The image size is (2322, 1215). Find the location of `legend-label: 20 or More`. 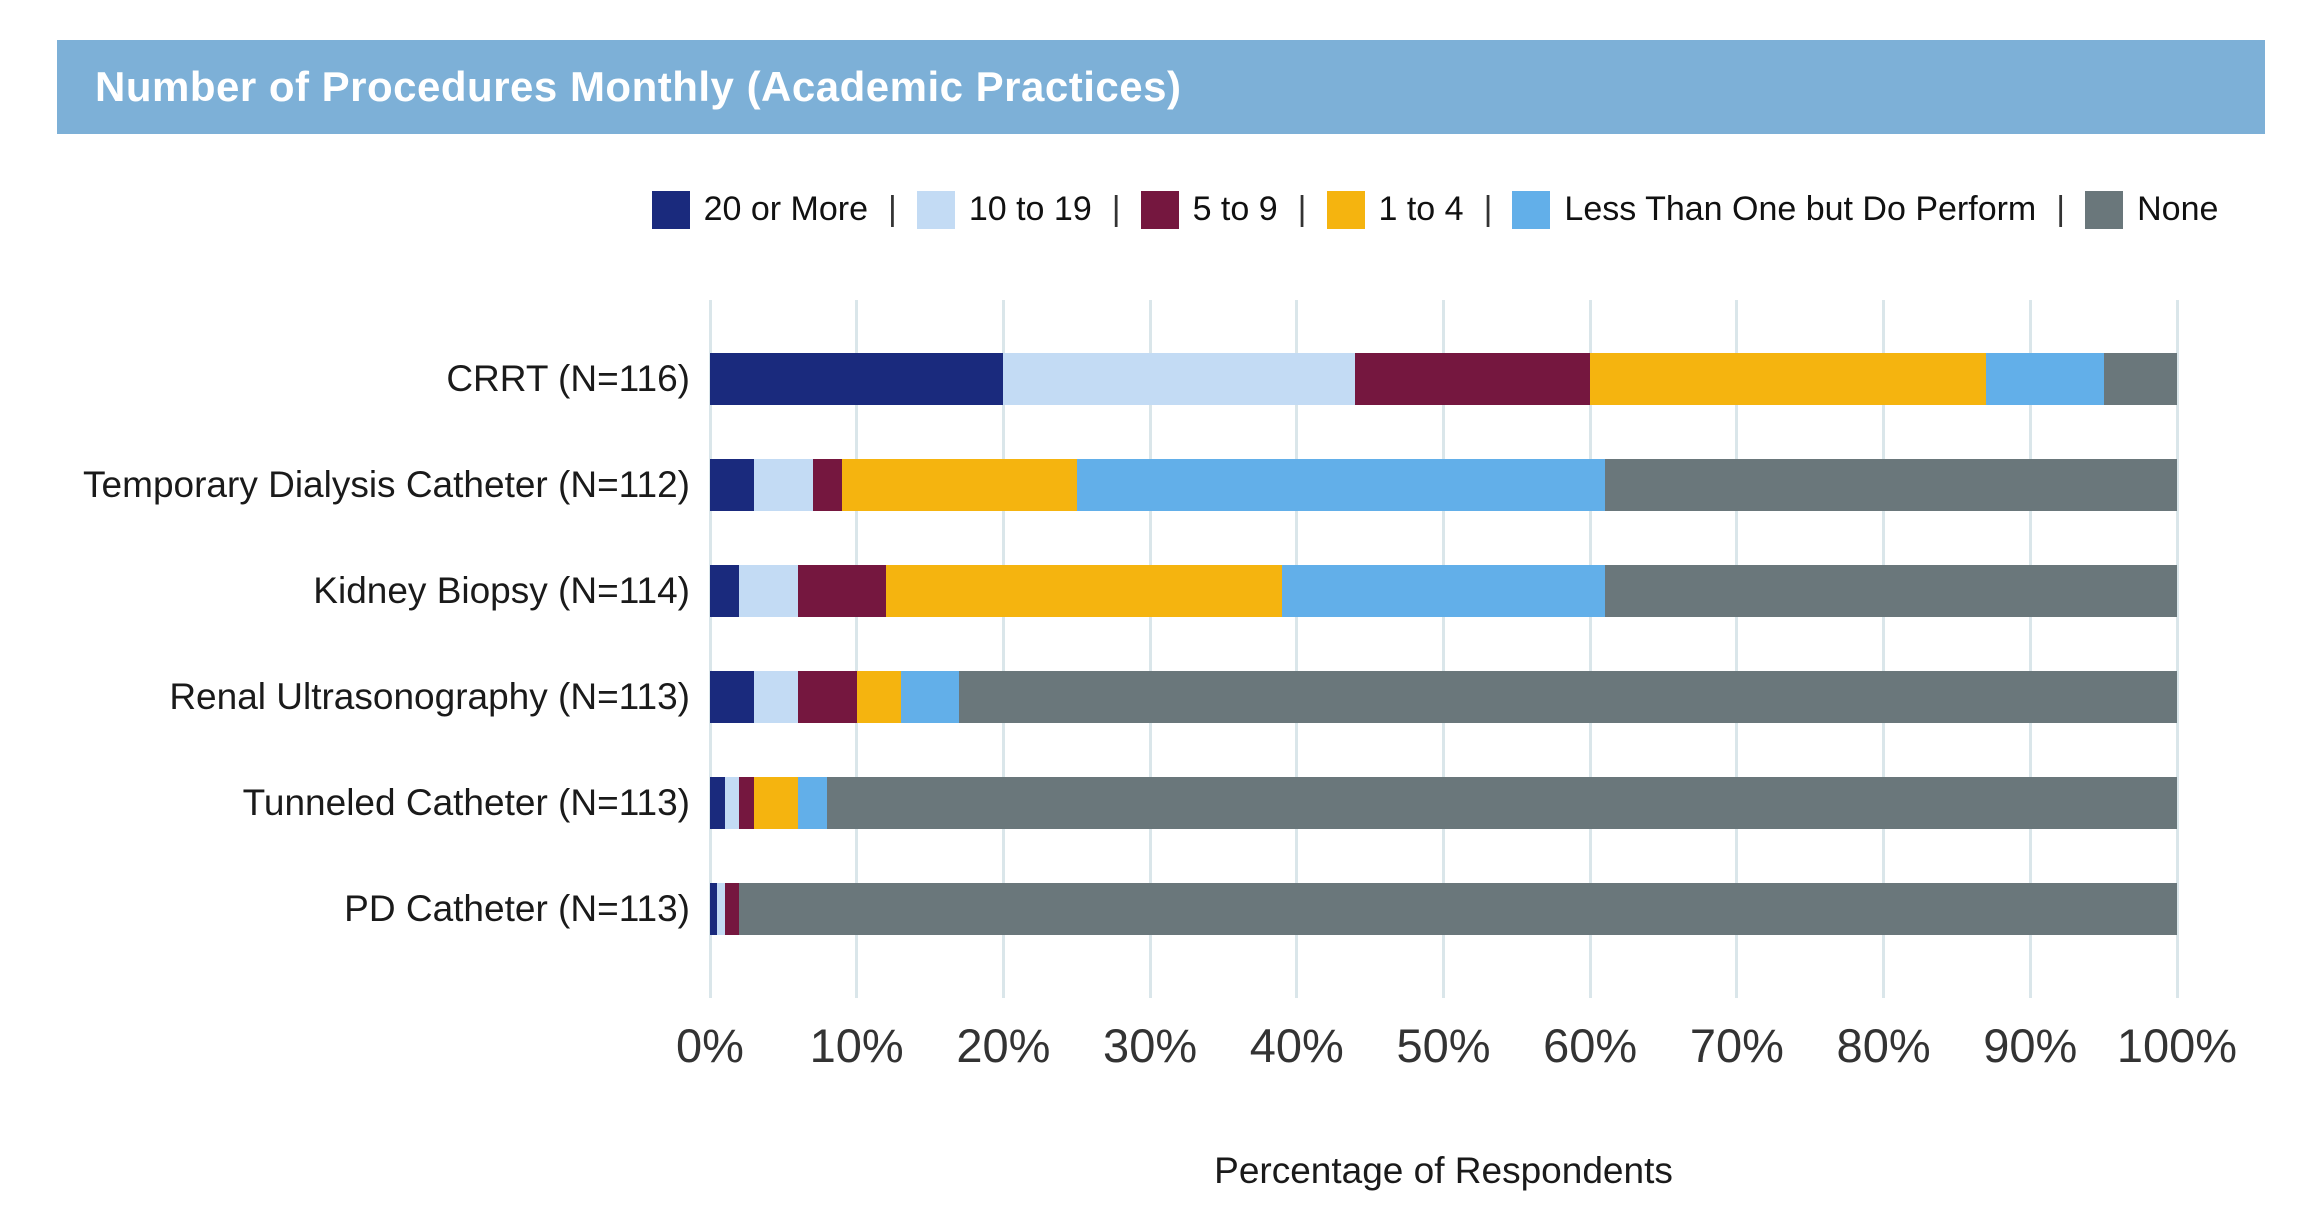

legend-label: 20 or More is located at coordinates (785, 209).